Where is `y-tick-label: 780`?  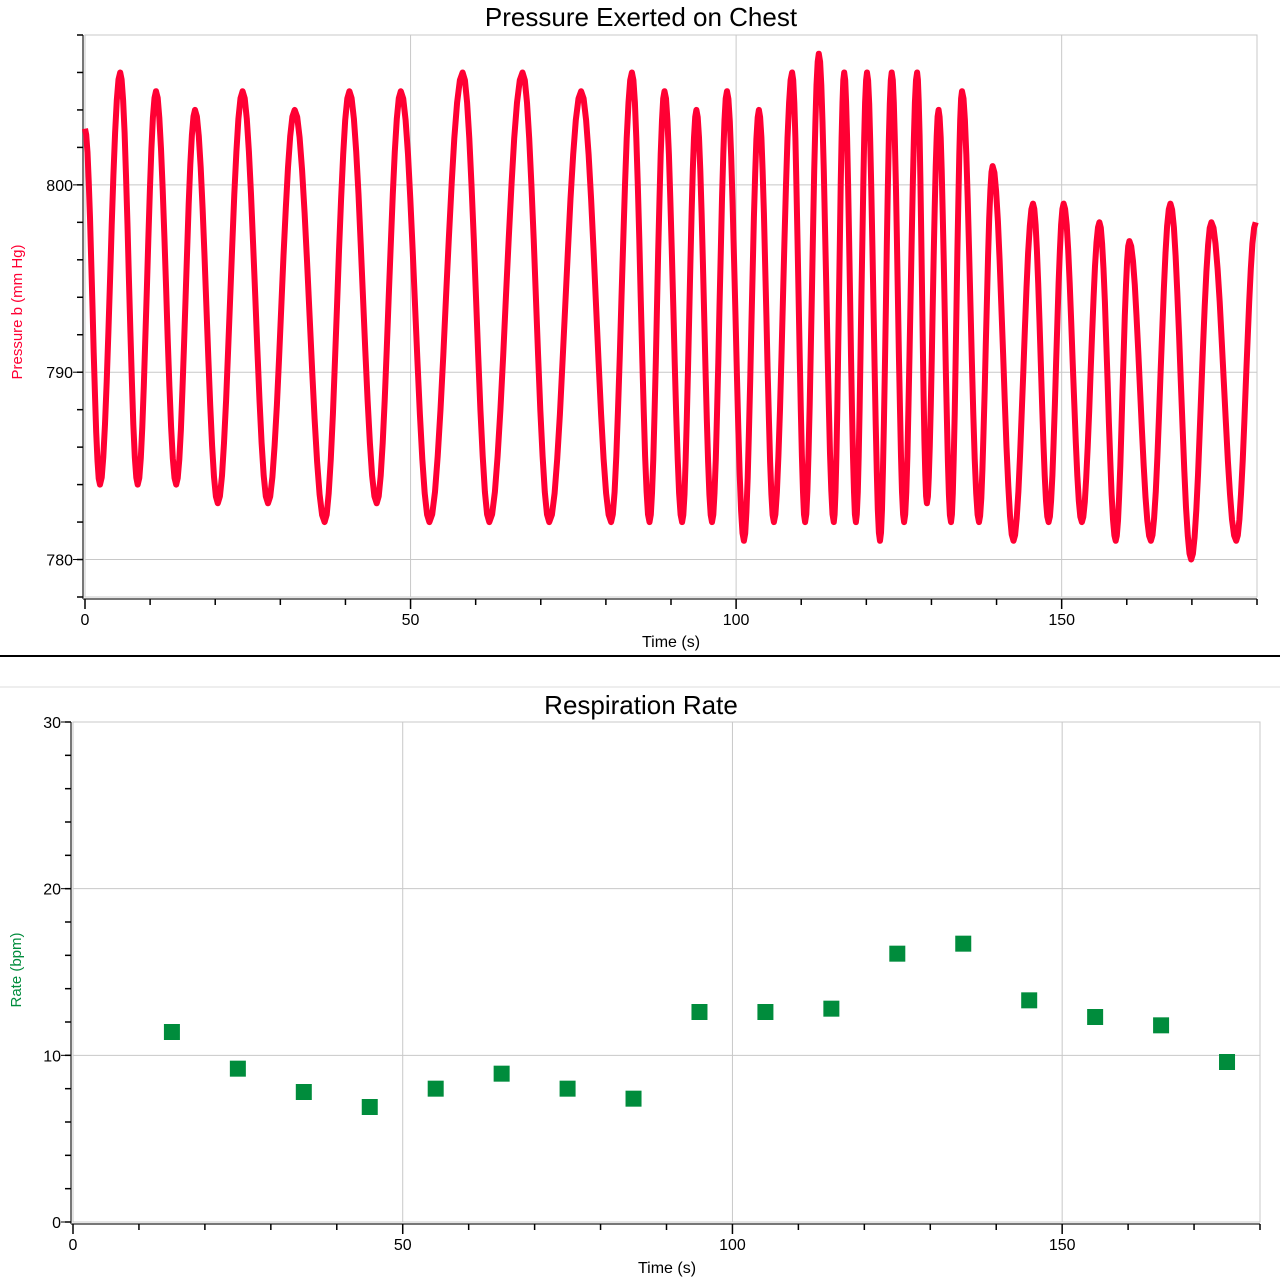 y-tick-label: 780 is located at coordinates (59, 561).